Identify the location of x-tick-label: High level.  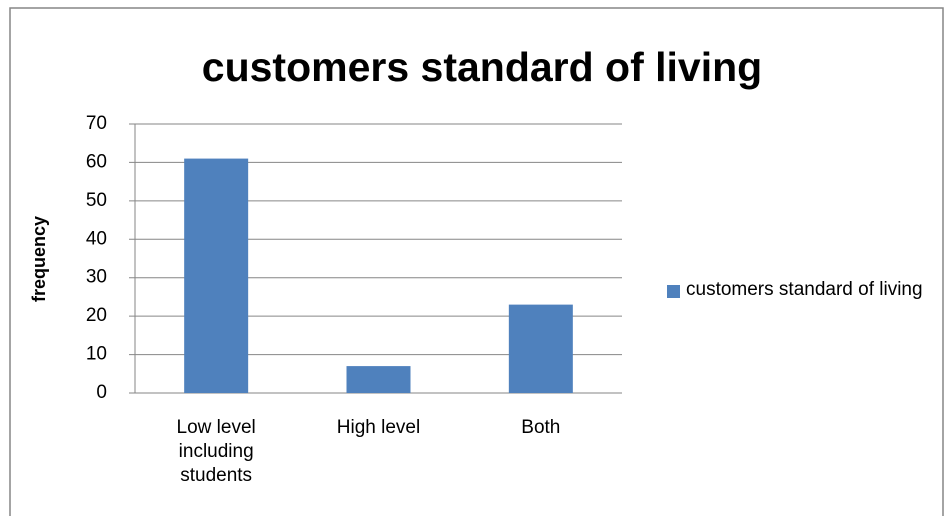
(378, 427).